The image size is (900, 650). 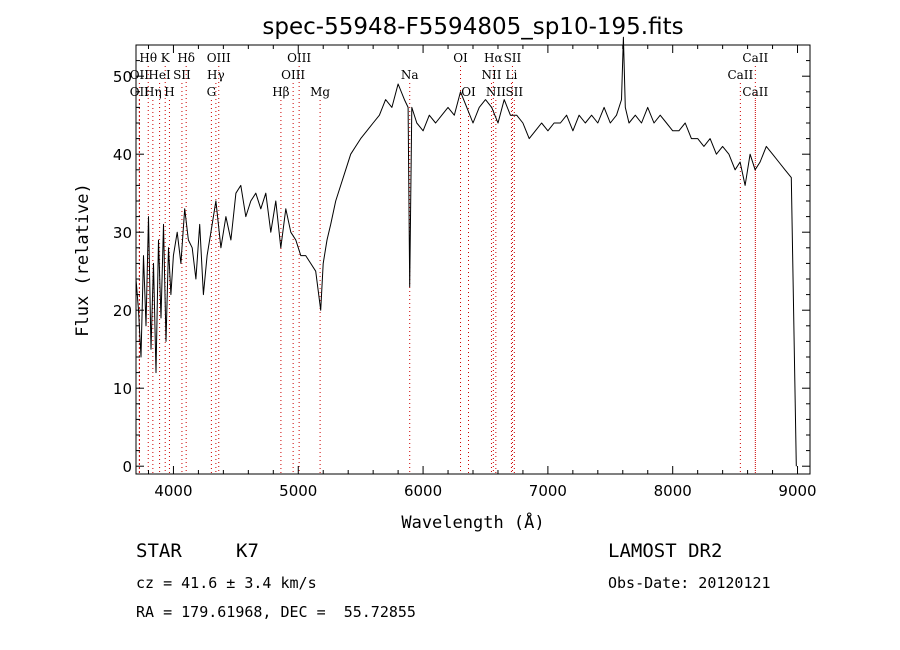 What do you see at coordinates (673, 491) in the screenshot?
I see `x-tick-label-4: 8000` at bounding box center [673, 491].